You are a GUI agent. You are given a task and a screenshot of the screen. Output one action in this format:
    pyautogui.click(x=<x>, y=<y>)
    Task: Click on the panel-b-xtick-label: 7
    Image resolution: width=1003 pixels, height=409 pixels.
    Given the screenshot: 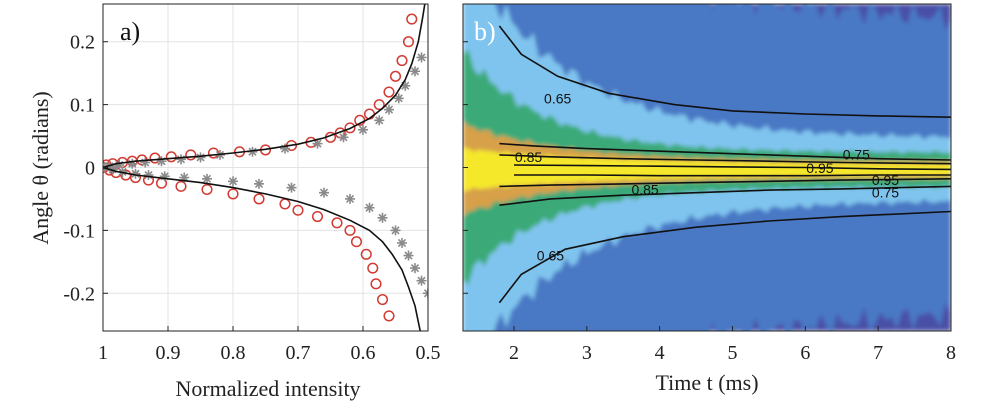 What is the action you would take?
    pyautogui.click(x=878, y=353)
    